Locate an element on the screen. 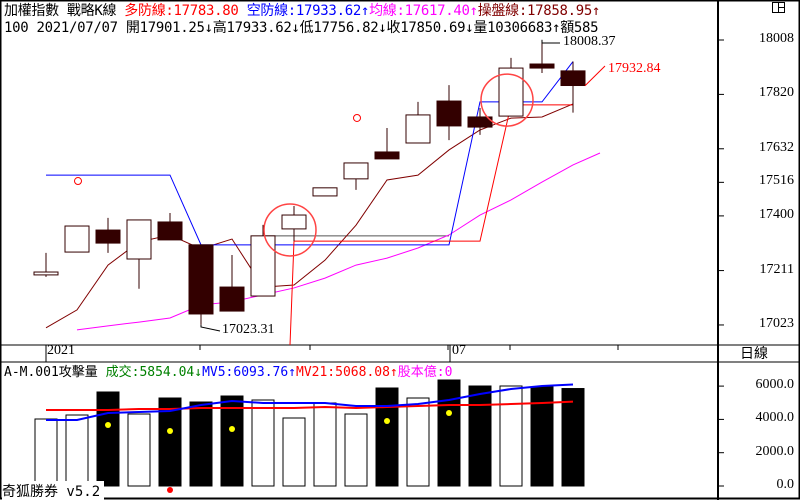 The image size is (800, 500). capital-stat: 股本億:0 is located at coordinates (425, 372).